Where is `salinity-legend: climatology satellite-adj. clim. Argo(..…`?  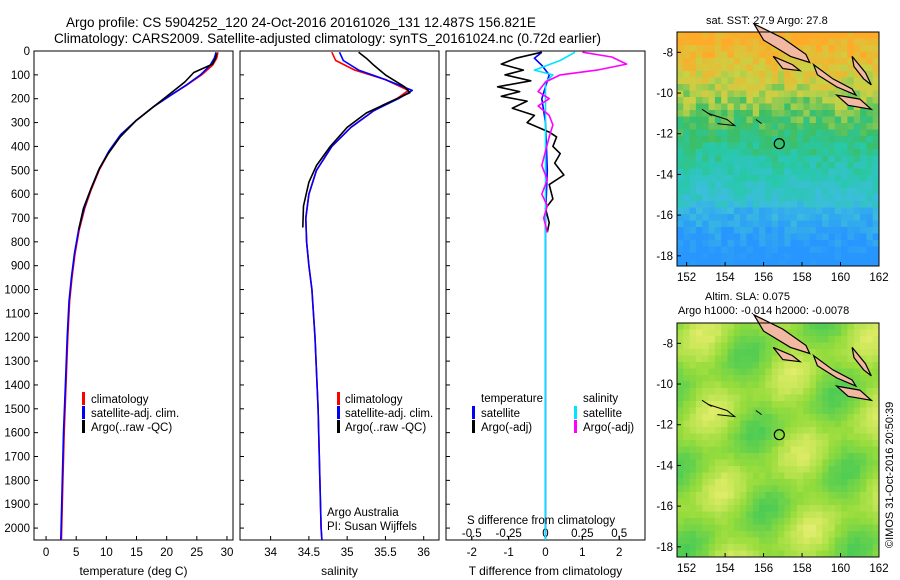
salinity-legend: climatology satellite-adj. clim. Argo(..… is located at coordinates (380, 462).